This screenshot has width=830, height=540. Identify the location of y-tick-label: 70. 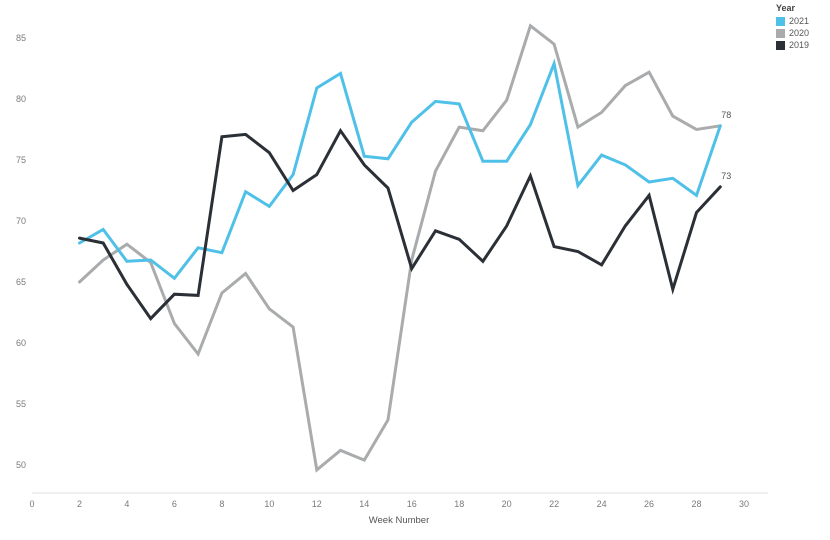
(21, 221).